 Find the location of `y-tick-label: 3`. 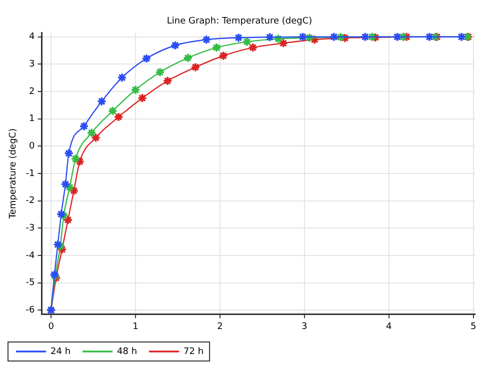

y-tick-label: 3 is located at coordinates (32, 65).